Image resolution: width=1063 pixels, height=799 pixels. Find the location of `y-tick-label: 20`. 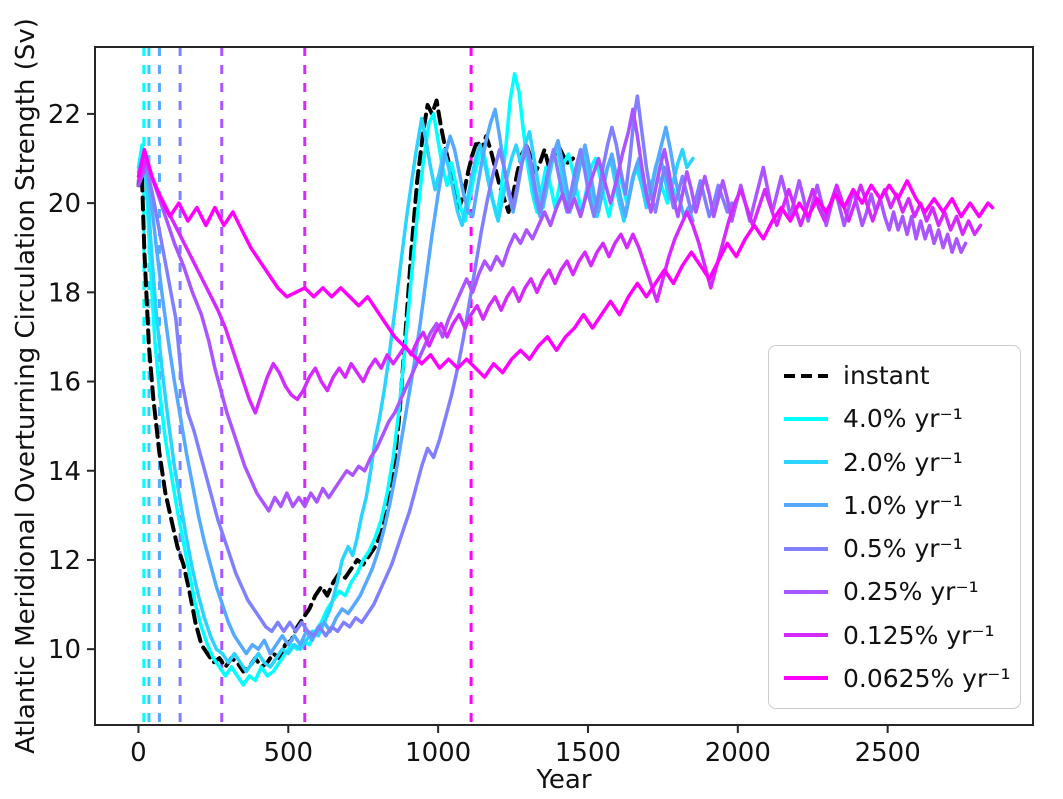

y-tick-label: 20 is located at coordinates (64, 204).